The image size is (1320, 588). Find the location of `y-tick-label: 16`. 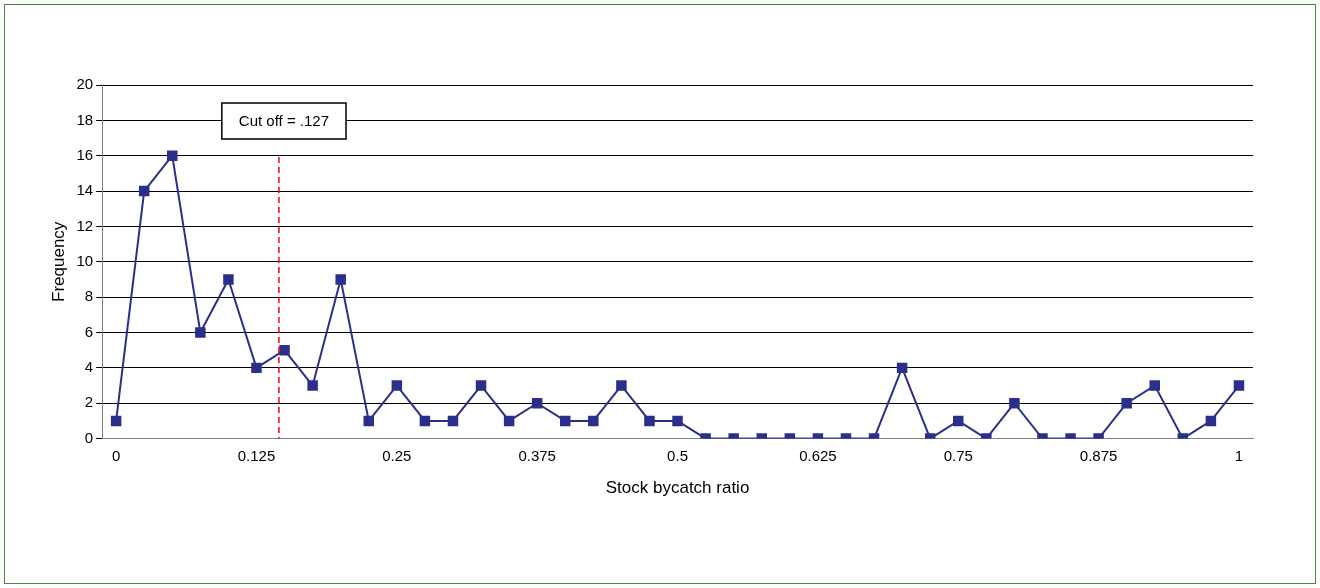

y-tick-label: 16 is located at coordinates (85, 154).